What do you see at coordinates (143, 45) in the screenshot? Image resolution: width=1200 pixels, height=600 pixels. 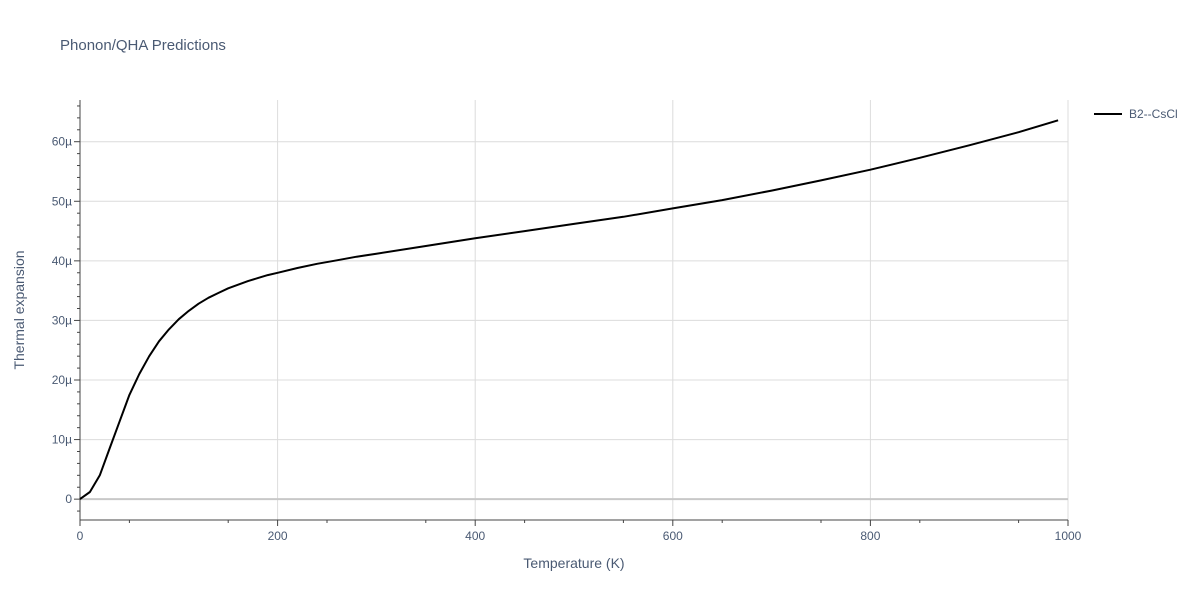 I see `chart-title: Phonon/QHA Predictions` at bounding box center [143, 45].